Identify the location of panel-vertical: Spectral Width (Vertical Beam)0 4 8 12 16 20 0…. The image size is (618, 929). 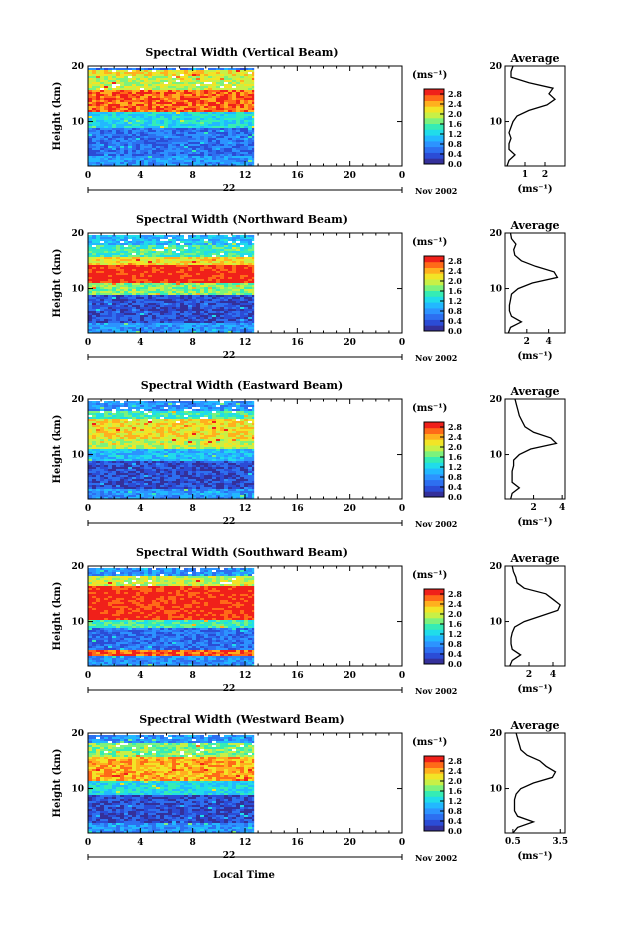
(309, 121).